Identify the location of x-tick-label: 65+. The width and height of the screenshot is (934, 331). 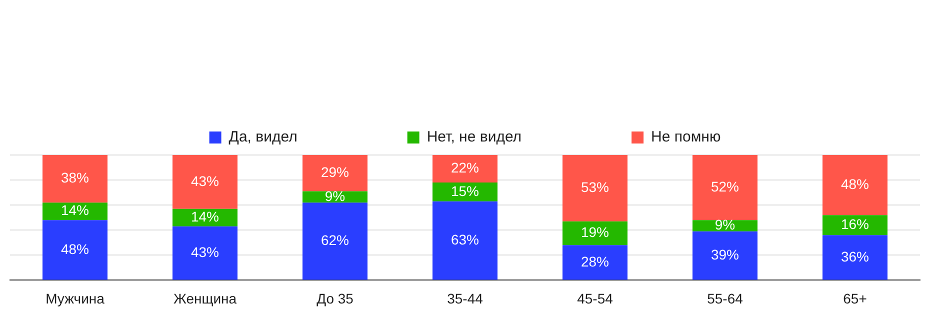
(855, 298).